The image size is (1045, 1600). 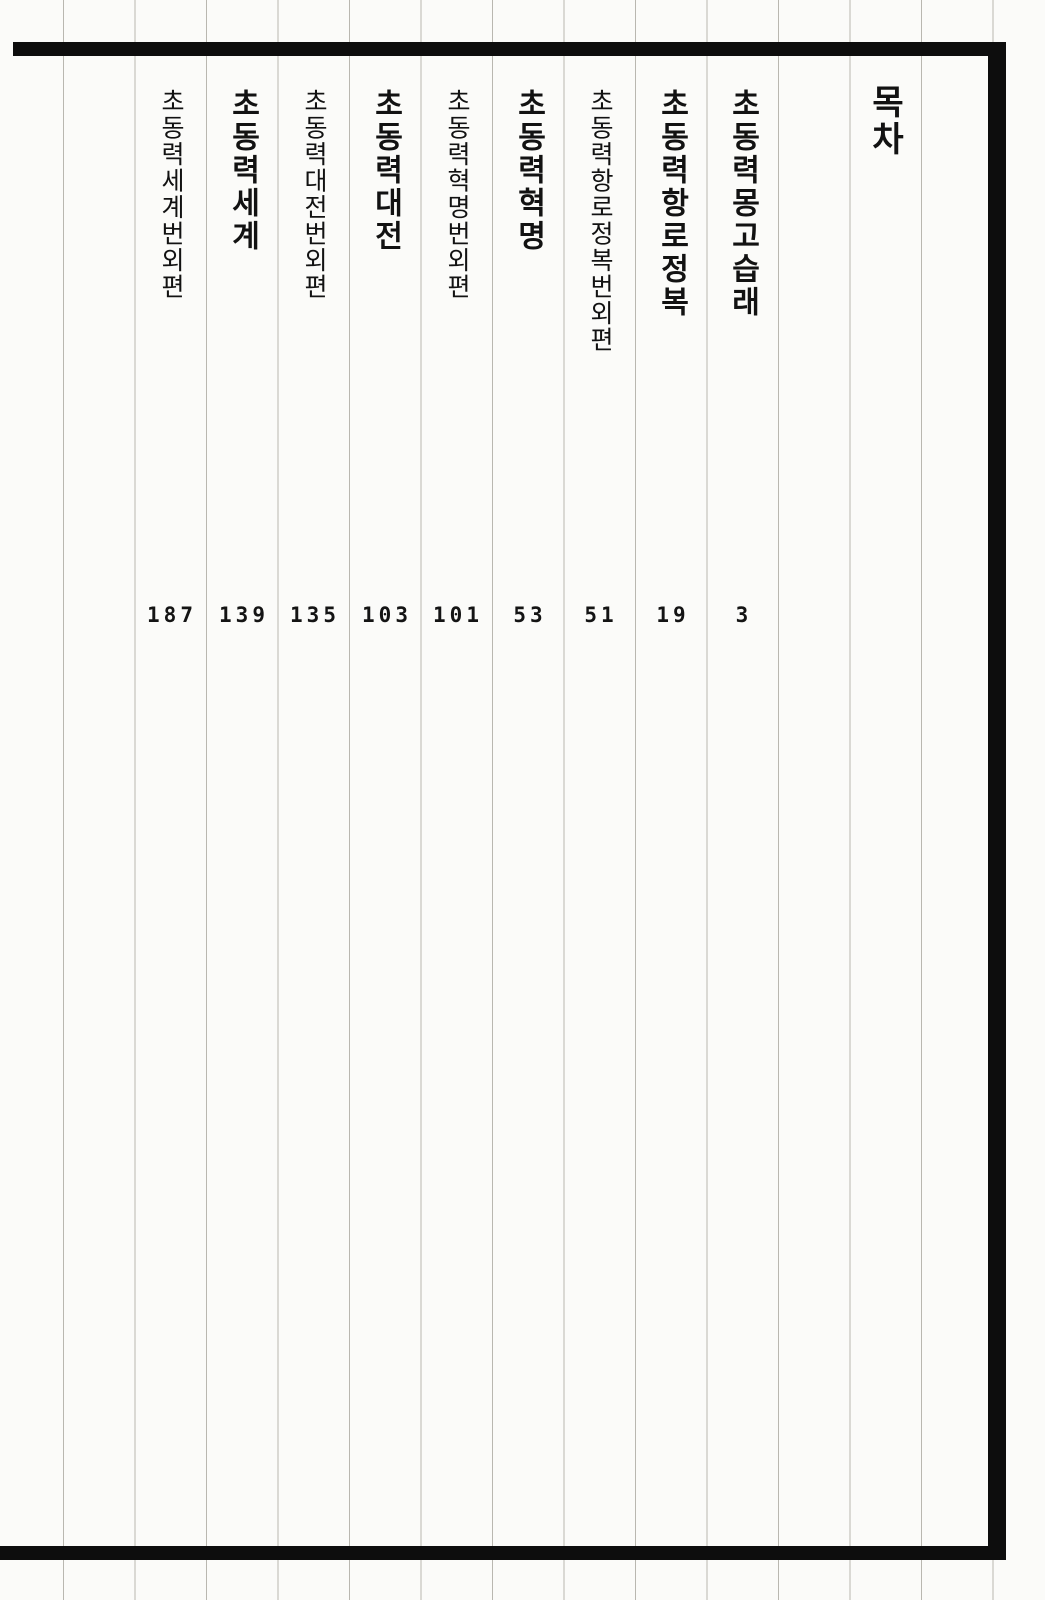 I want to click on toc-entry-page-number: 101, so click(x=458, y=615).